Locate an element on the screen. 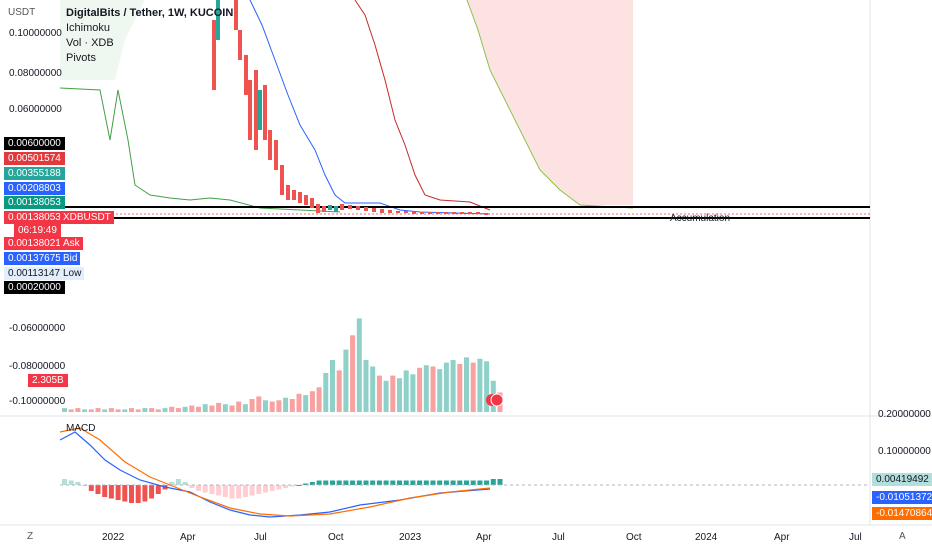 The width and height of the screenshot is (932, 550). price-tag: 0.00501574 is located at coordinates (34, 158).